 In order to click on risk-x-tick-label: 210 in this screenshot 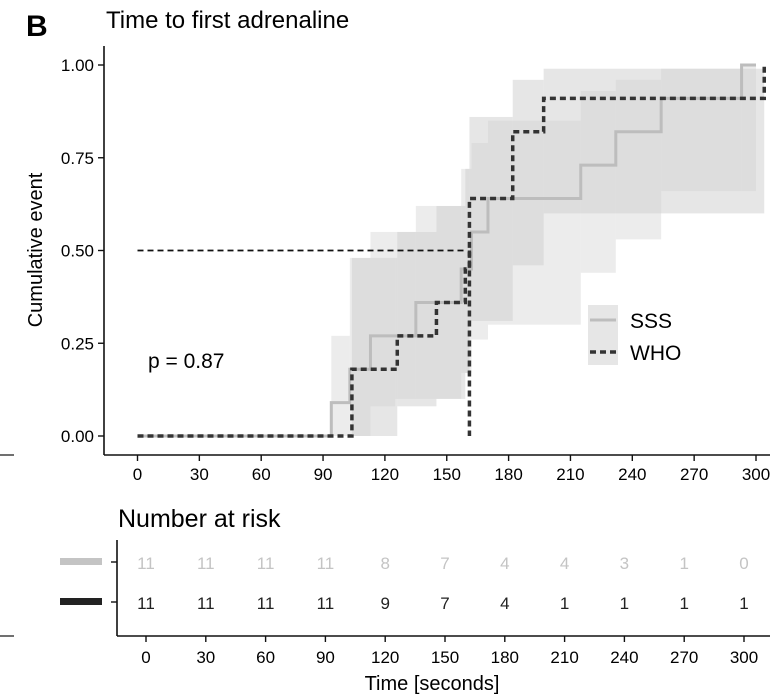, I will do `click(564, 657)`.